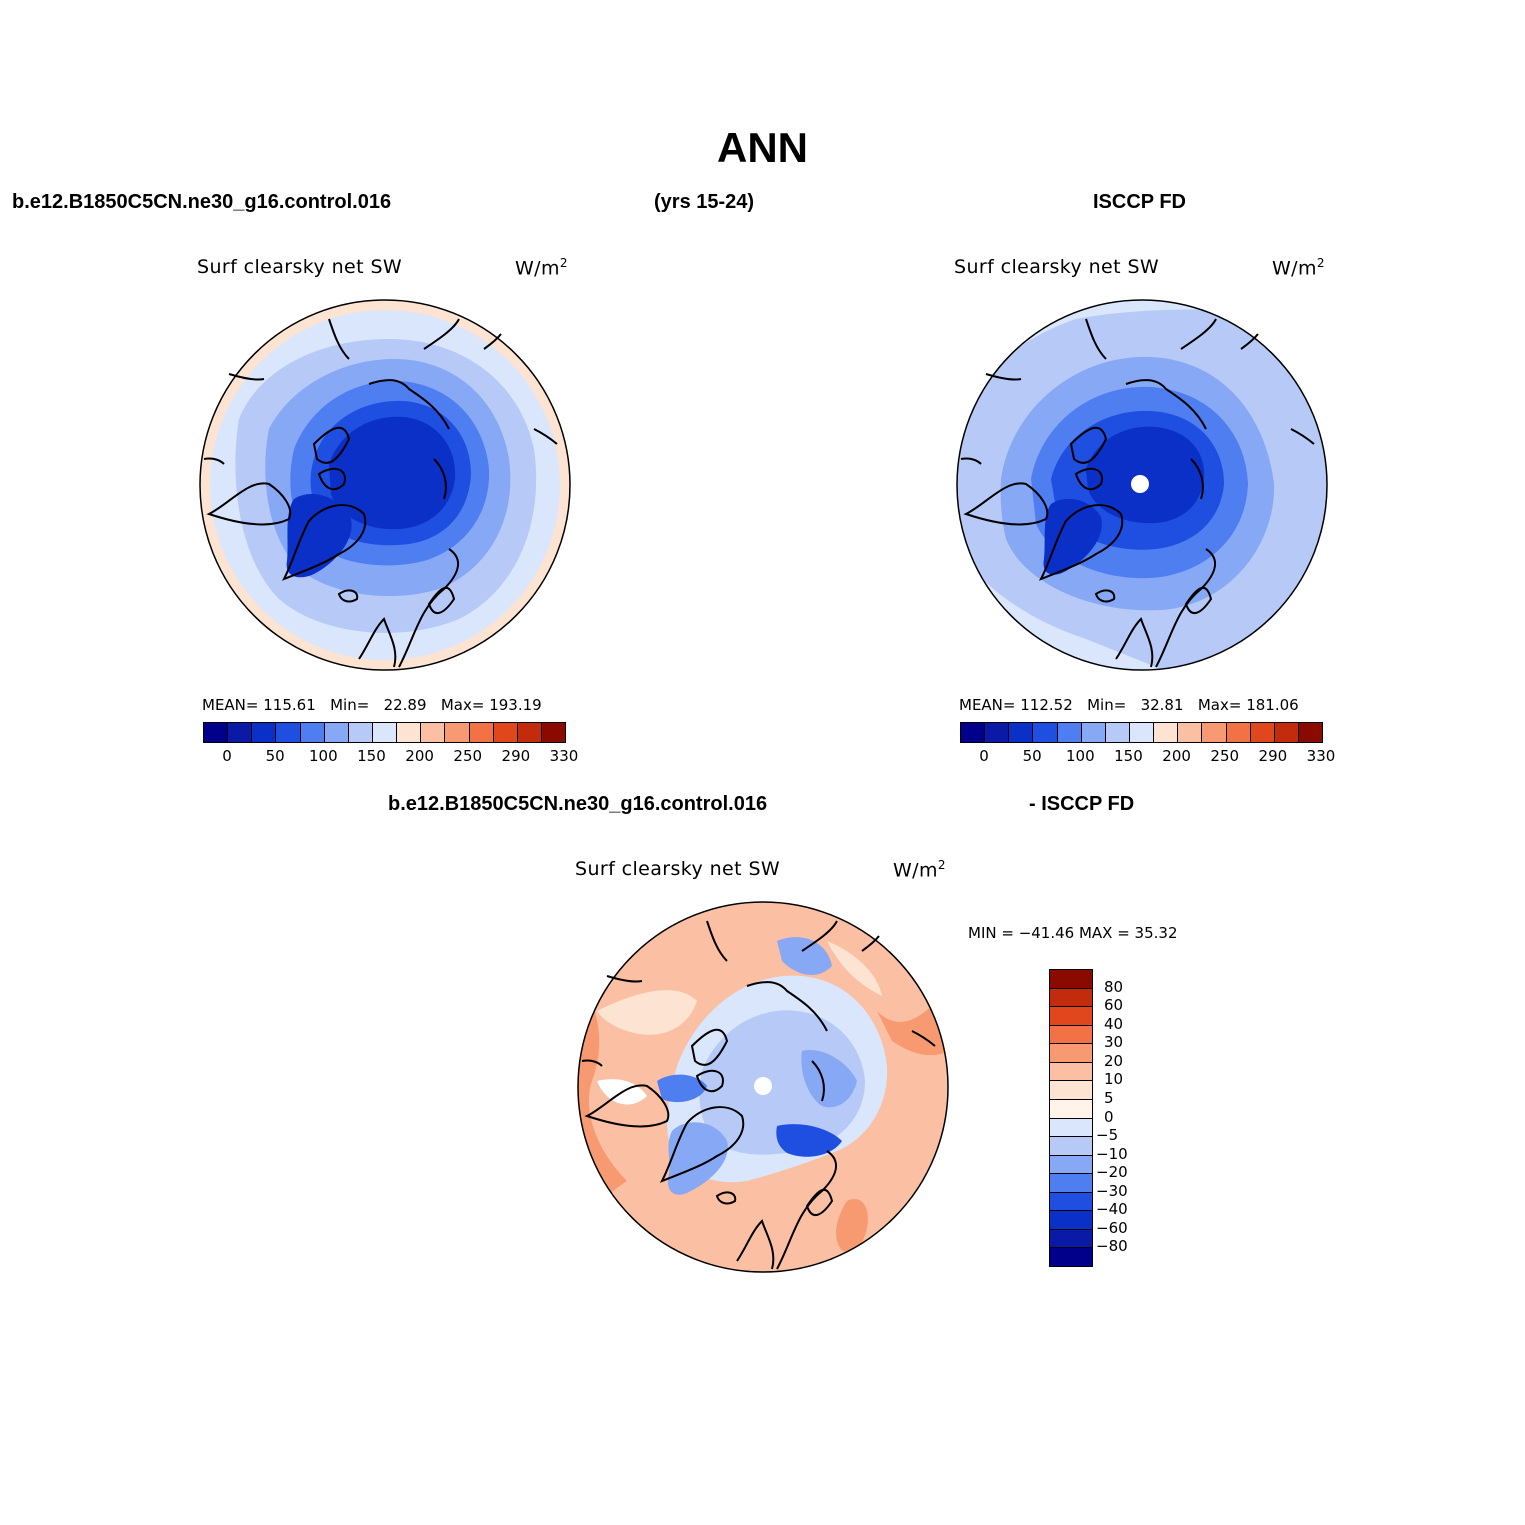 Image resolution: width=1525 pixels, height=1525 pixels. I want to click on panel2-coastlines, so click(1137, 493).